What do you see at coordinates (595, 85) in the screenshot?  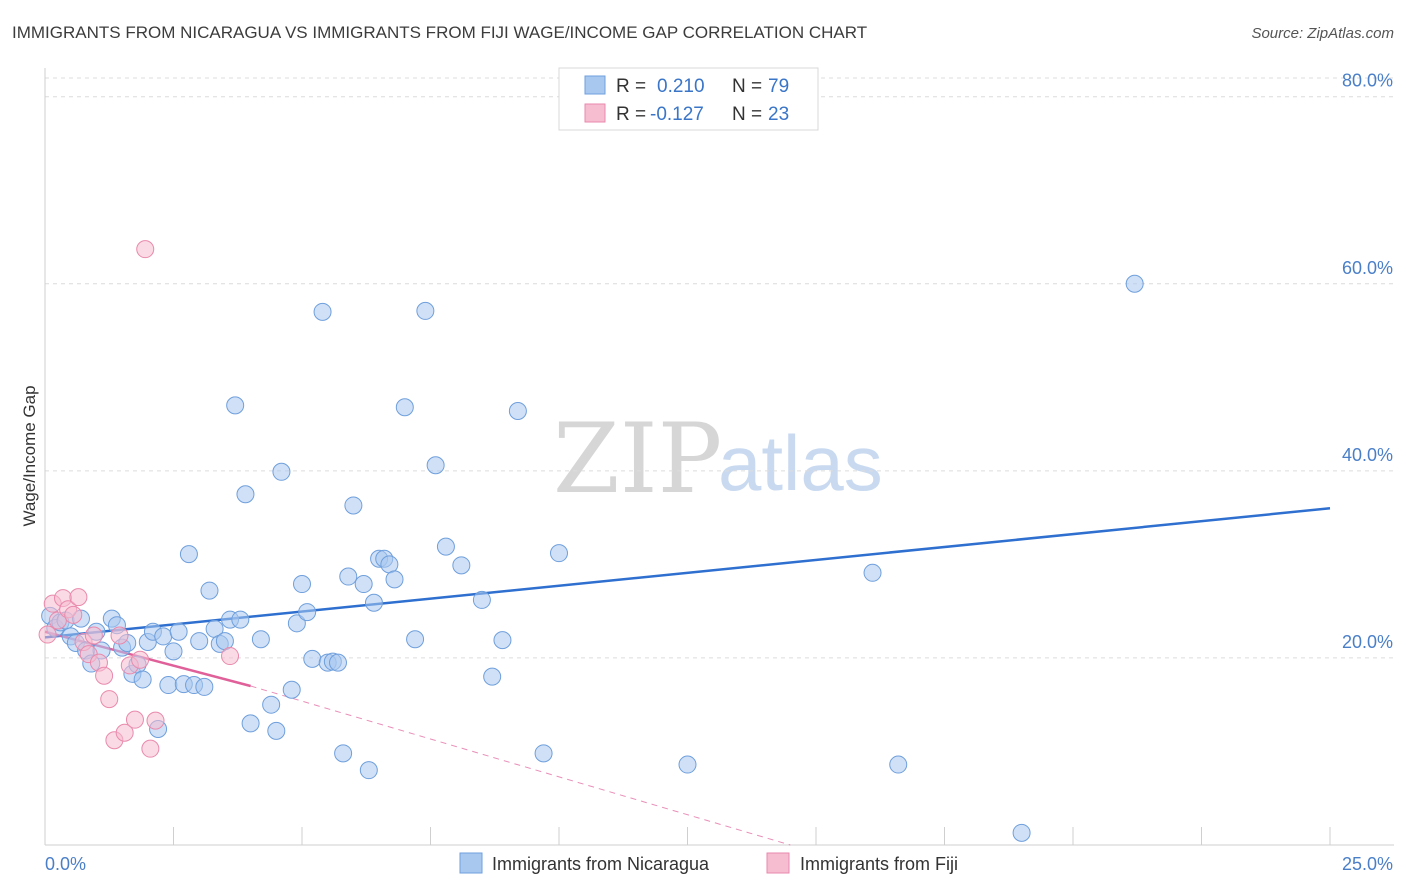 I see `legend-swatch-nicaragua` at bounding box center [595, 85].